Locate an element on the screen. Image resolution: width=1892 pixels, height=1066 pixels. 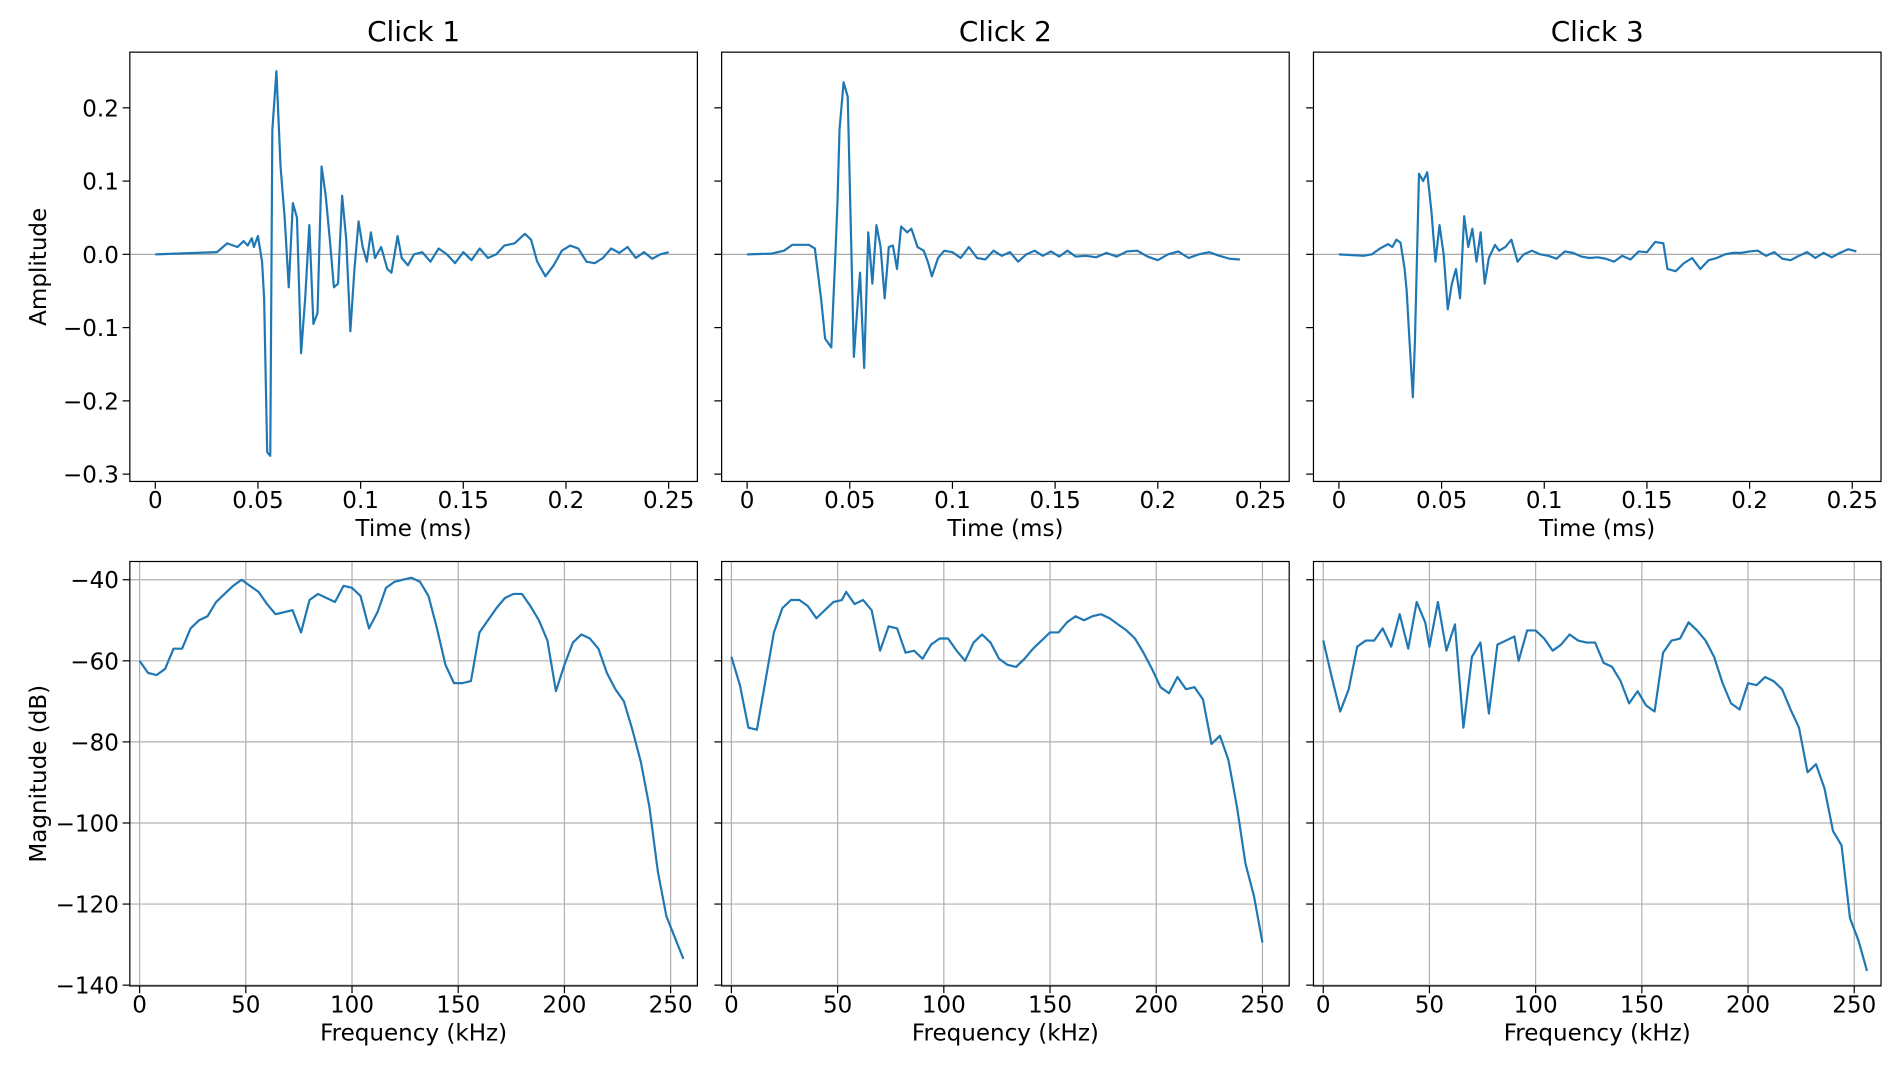
subplot-title: Click 1 is located at coordinates (413, 31).